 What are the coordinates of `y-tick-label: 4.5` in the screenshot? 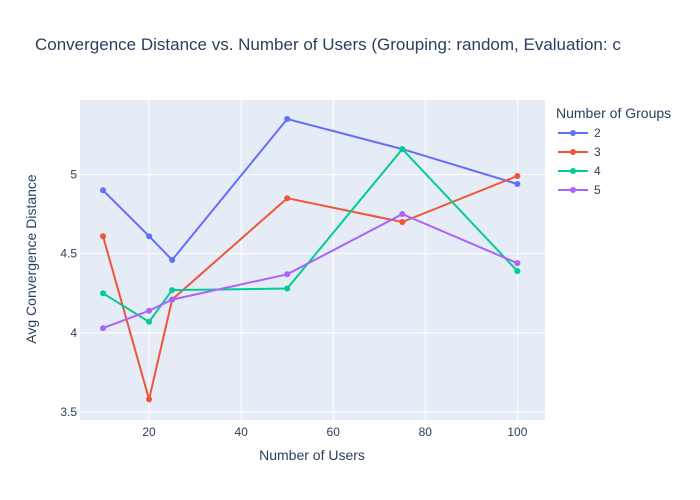 It's located at (68, 254).